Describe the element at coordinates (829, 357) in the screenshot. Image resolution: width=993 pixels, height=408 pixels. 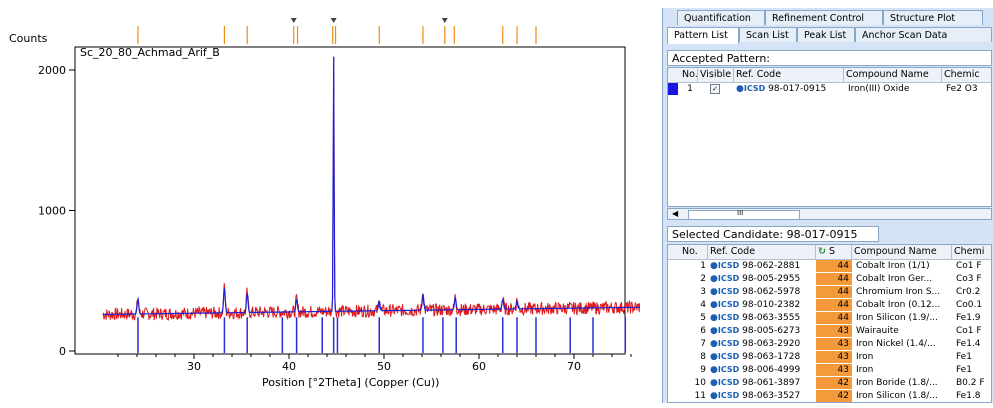
I see `candidate-row: 8 ●ICSD 98-063-1728 43 Iron Fe1` at that location.